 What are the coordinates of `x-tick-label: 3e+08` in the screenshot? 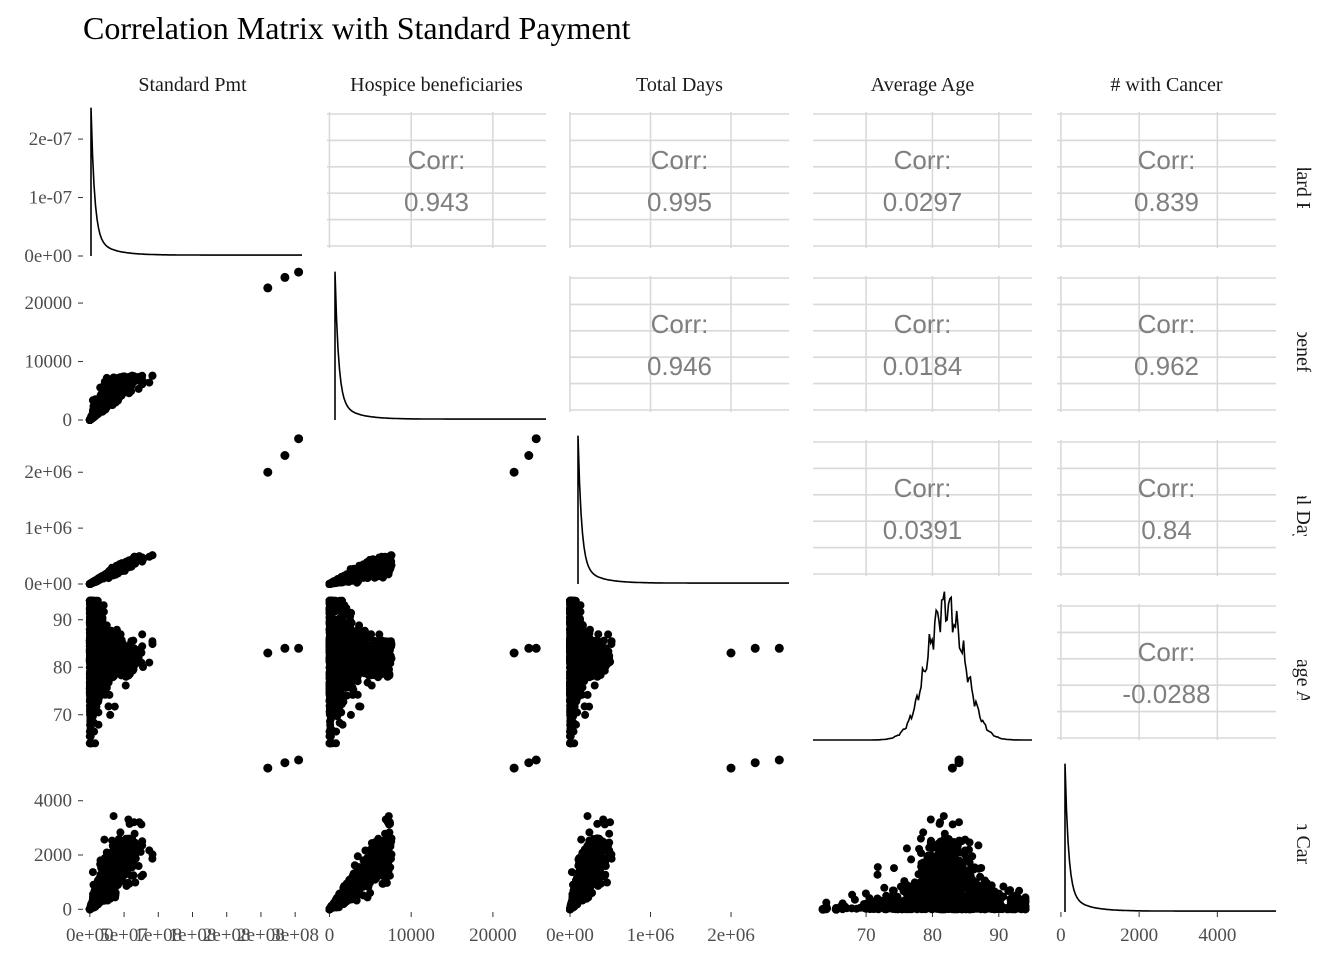 It's located at (295, 935).